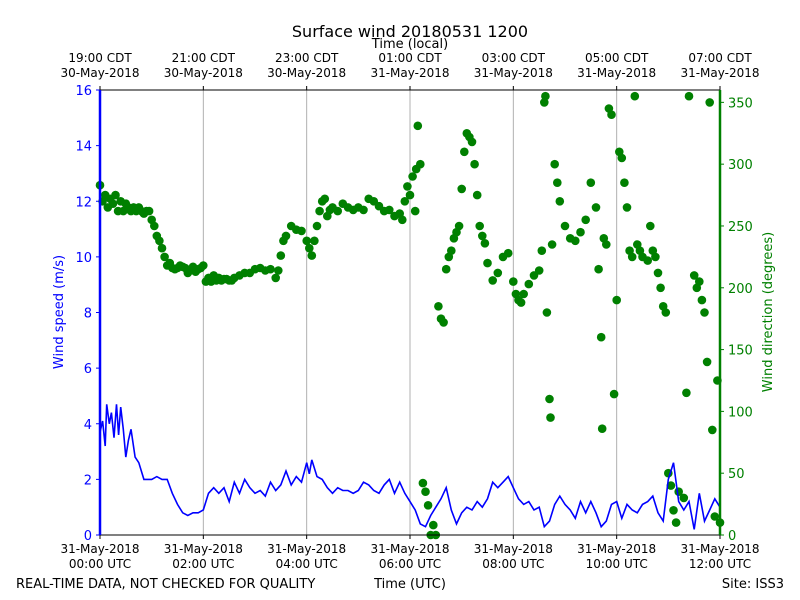  Describe the element at coordinates (753, 584) in the screenshot. I see `footer-site: Site: ISS3` at that location.